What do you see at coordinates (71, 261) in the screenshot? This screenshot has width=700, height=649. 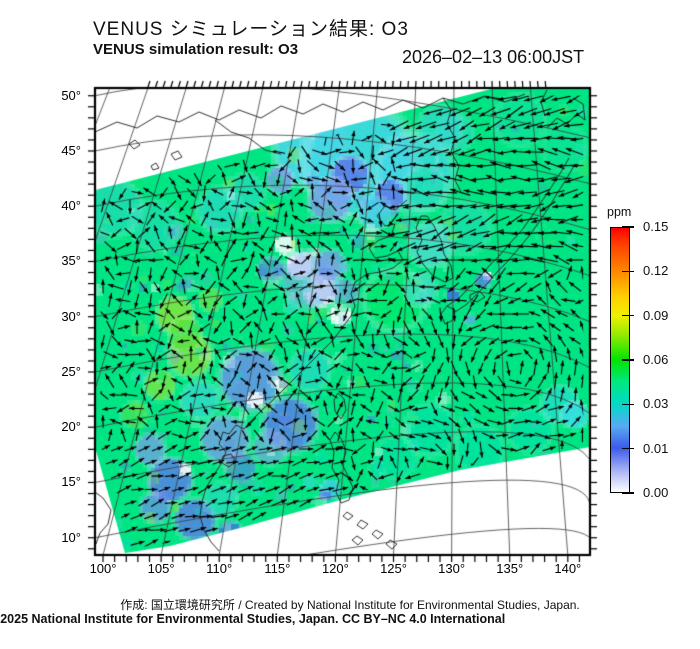 I see `lat-tick-label: 35°` at bounding box center [71, 261].